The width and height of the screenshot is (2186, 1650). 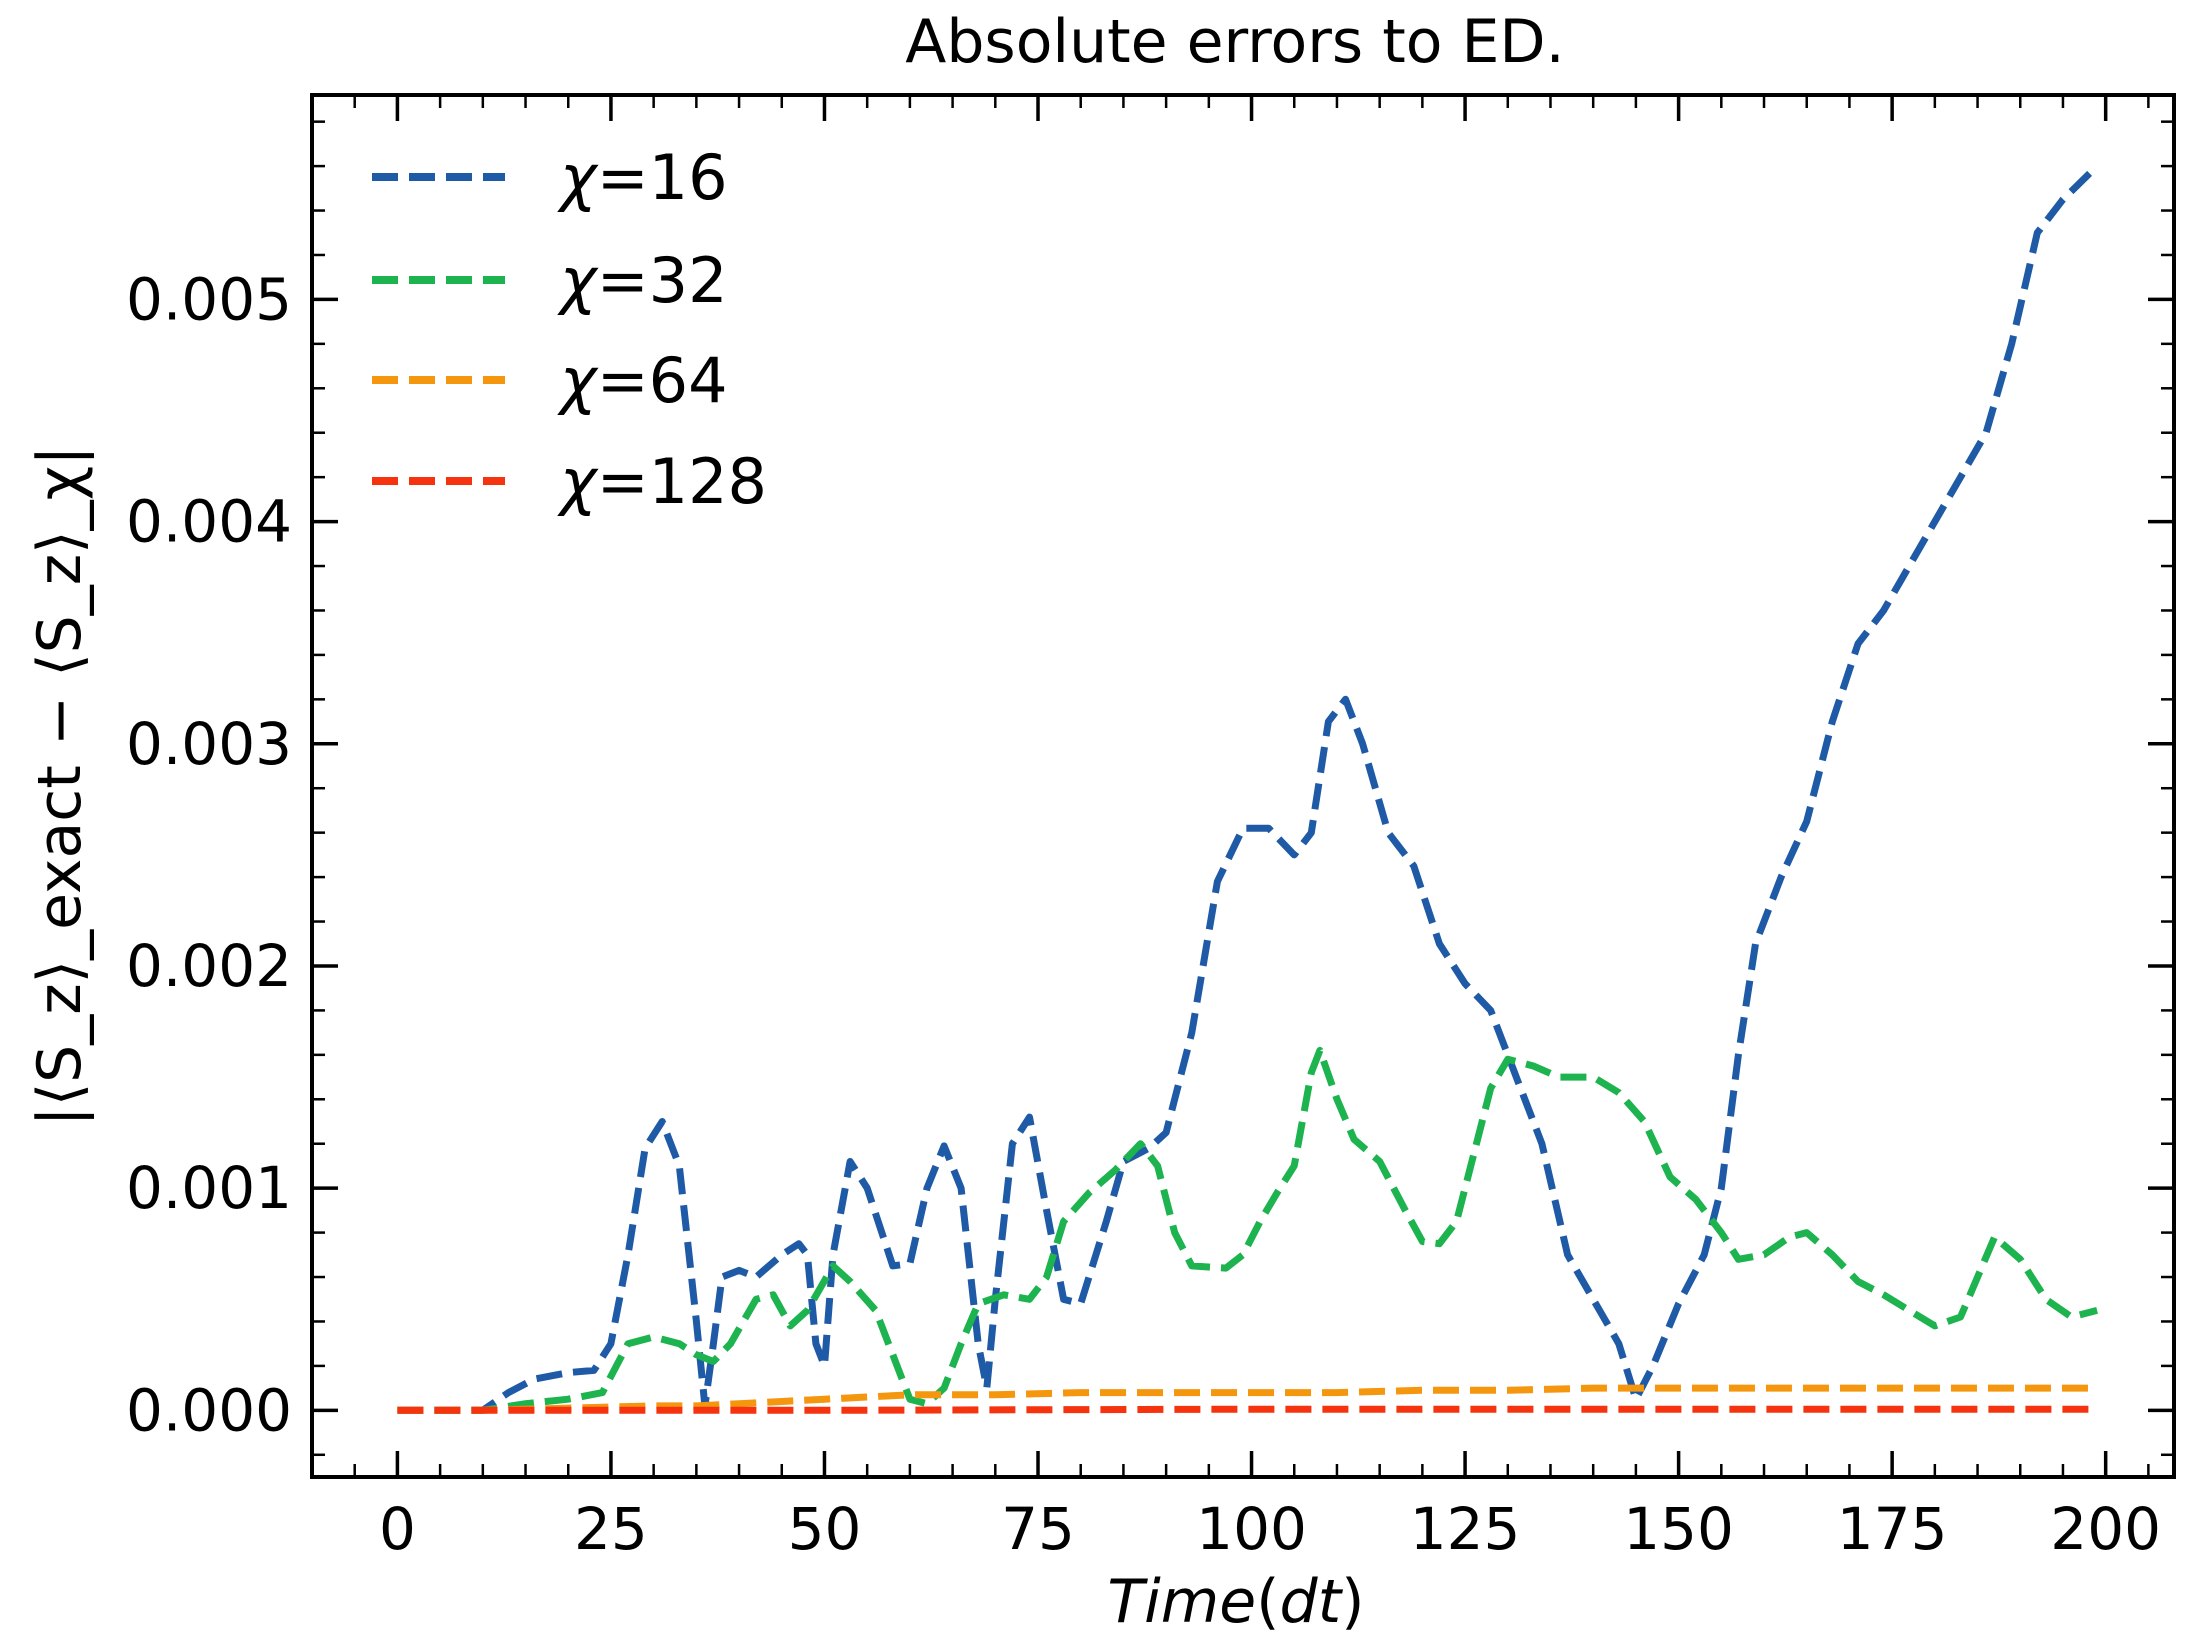 What do you see at coordinates (60, 786) in the screenshot?
I see `y-axis-title: |⟨S_z⟩_exact − ⟨S_z⟩_χ|` at bounding box center [60, 786].